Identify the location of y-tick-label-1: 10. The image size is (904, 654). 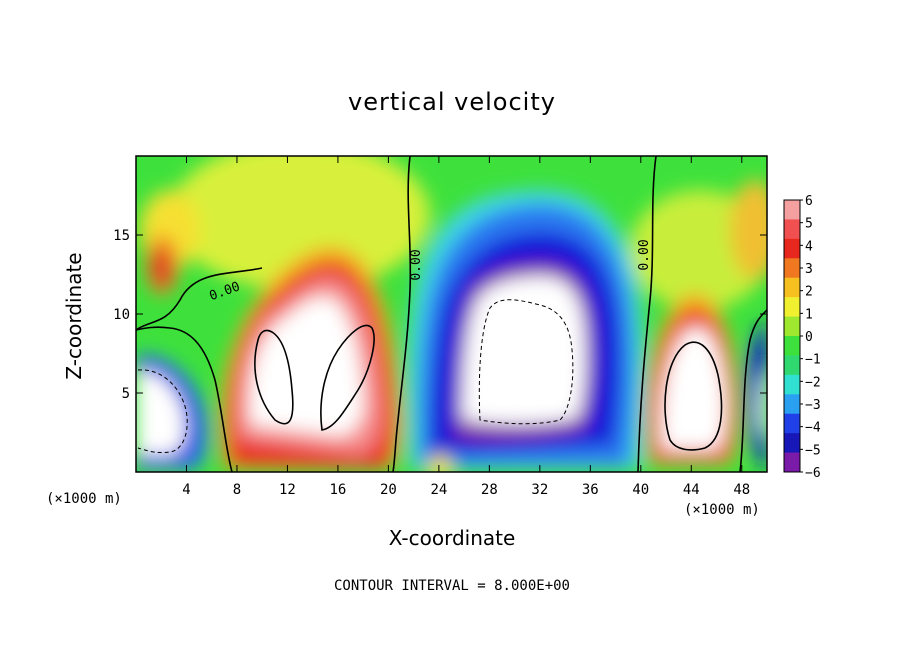
(121, 315).